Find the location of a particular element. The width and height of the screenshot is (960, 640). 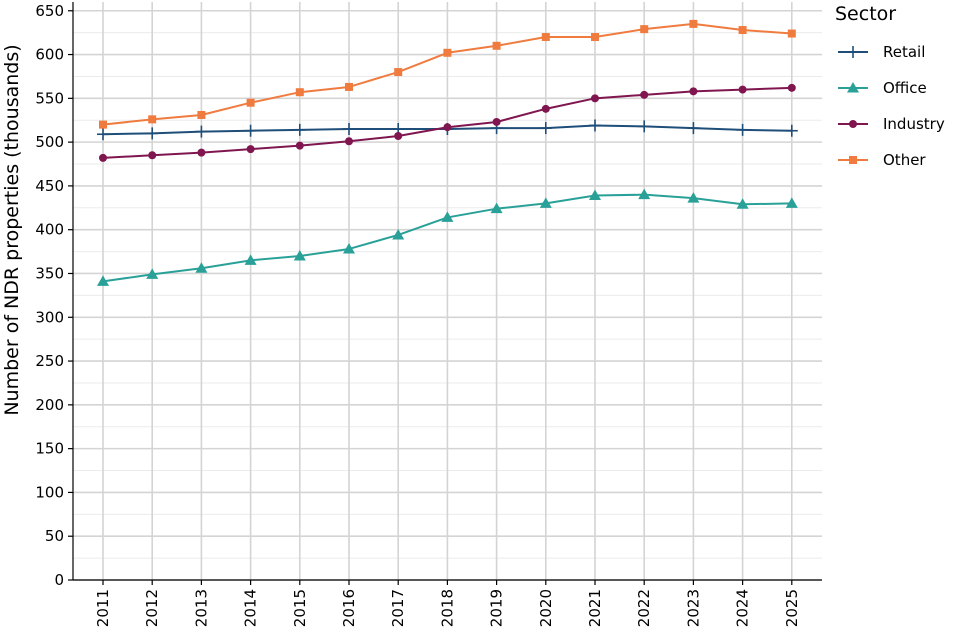

y-tick-label: 450 is located at coordinates (49, 186).